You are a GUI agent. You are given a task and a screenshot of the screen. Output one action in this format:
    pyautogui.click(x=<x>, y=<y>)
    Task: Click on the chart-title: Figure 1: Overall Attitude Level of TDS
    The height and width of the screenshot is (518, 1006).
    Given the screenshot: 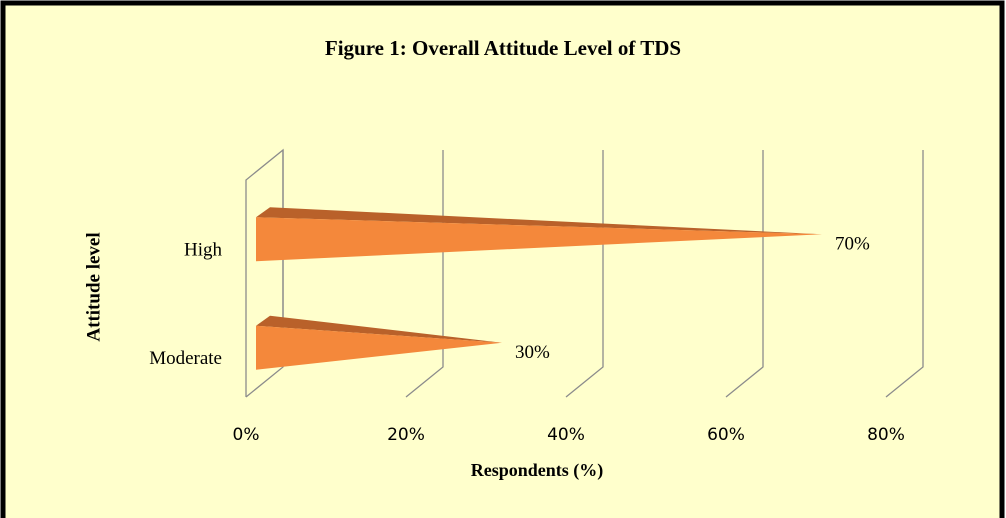 What is the action you would take?
    pyautogui.click(x=503, y=48)
    